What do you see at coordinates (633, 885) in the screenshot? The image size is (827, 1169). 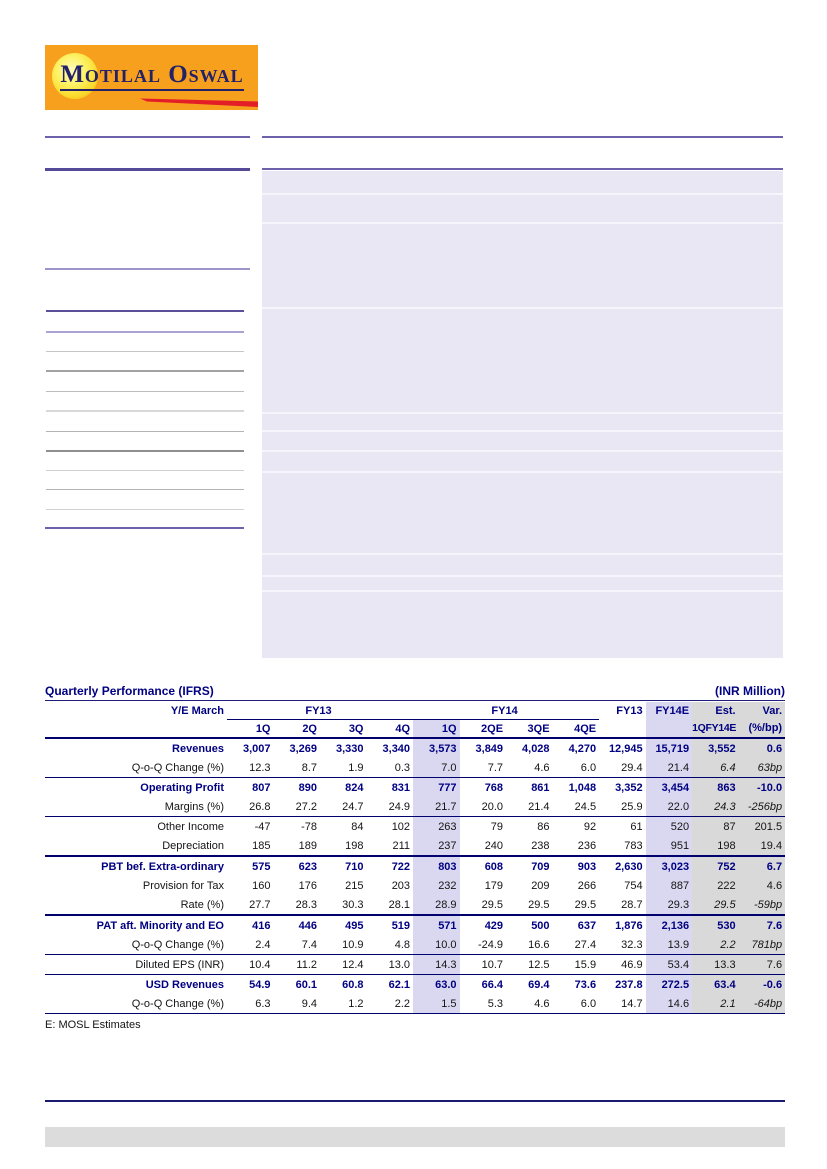 I see `value-cell: 754` at bounding box center [633, 885].